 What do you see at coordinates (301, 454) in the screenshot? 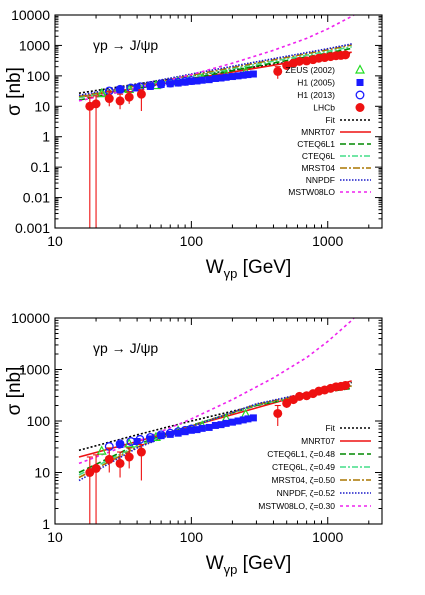
I see `legend-label: CTEQ6L1, ζ=0.48` at bounding box center [301, 454].